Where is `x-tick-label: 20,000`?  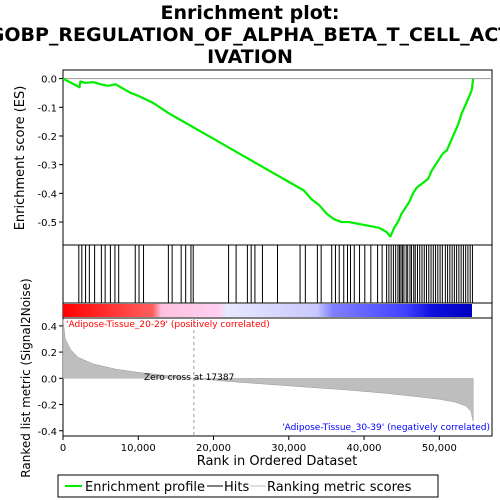 x-tick-label: 20,000 is located at coordinates (213, 448).